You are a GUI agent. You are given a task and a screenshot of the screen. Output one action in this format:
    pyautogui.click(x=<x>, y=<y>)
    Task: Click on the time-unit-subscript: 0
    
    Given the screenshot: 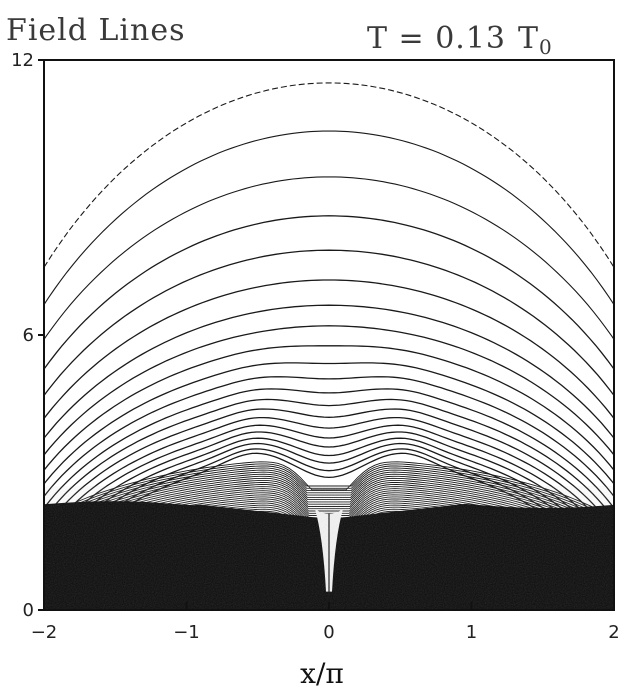 What is the action you would take?
    pyautogui.click(x=546, y=47)
    